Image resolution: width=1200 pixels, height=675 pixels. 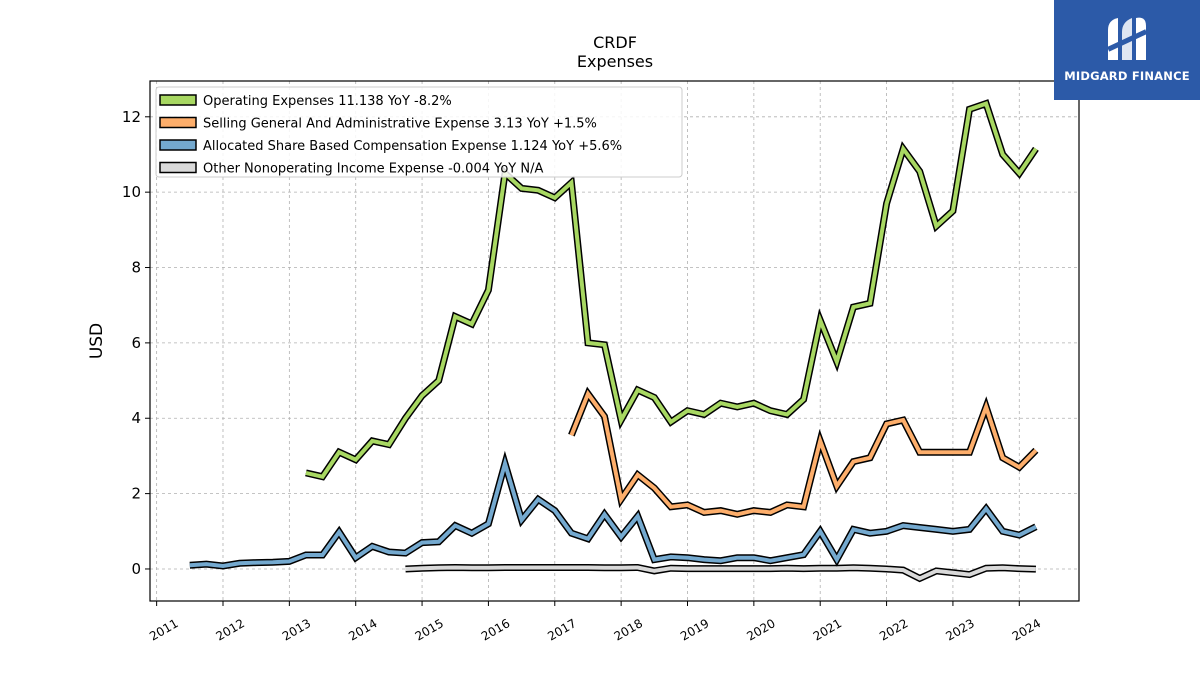 I want to click on y-tick-label: 10, so click(x=131, y=192).